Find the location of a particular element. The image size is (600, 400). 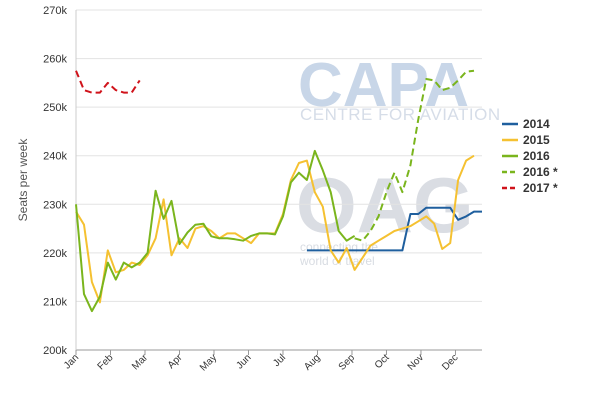

y-axis-label: Seats per week is located at coordinates (23, 180).